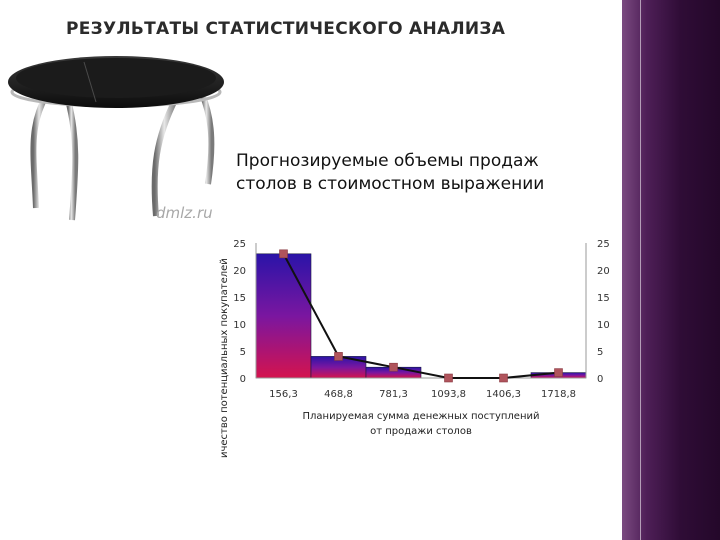  What do you see at coordinates (184, 213) in the screenshot?
I see `watermark: dmlz.ru` at bounding box center [184, 213].